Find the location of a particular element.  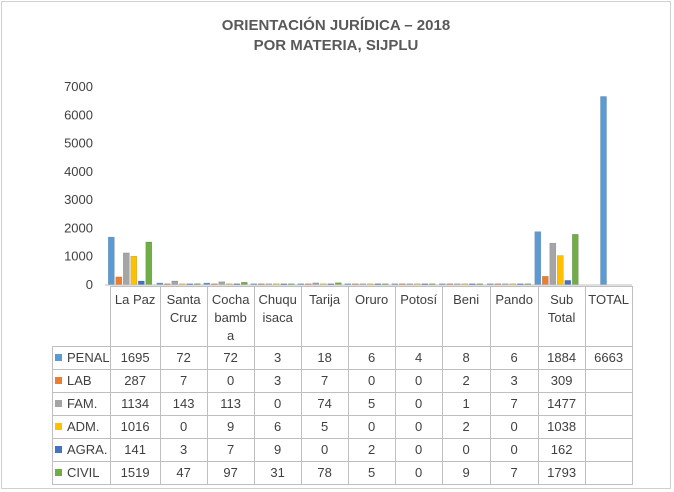

table-row: AGRA. 141 3 7 9 0 2 0 0 0 162 is located at coordinates (342, 450).